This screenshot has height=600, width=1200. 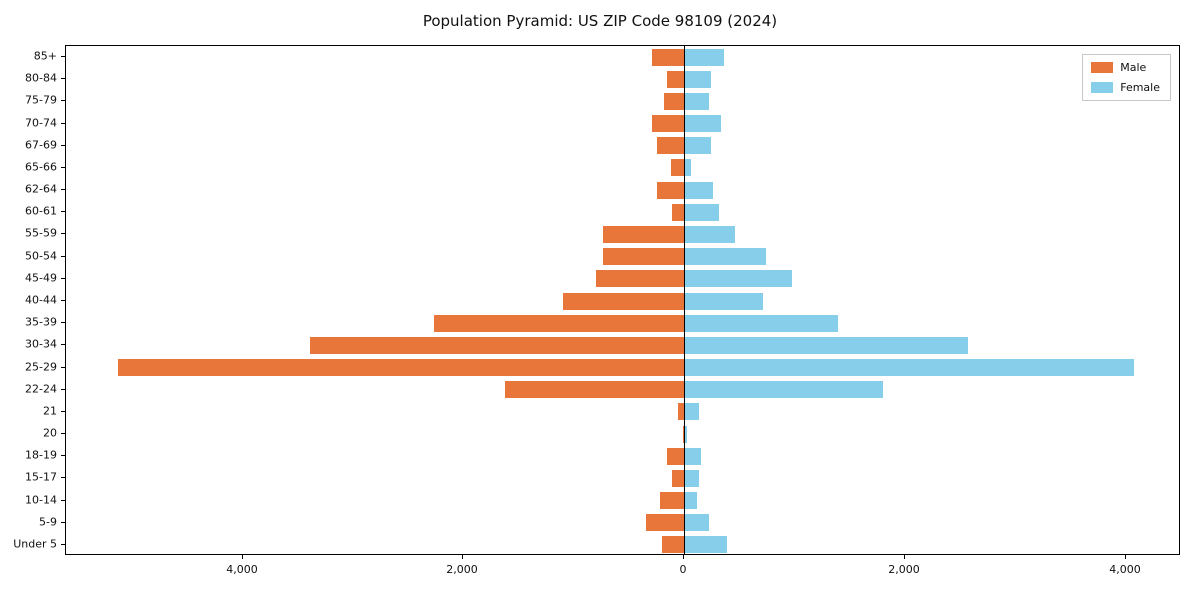 I want to click on y-tick-label: 40-44, so click(x=41, y=300).